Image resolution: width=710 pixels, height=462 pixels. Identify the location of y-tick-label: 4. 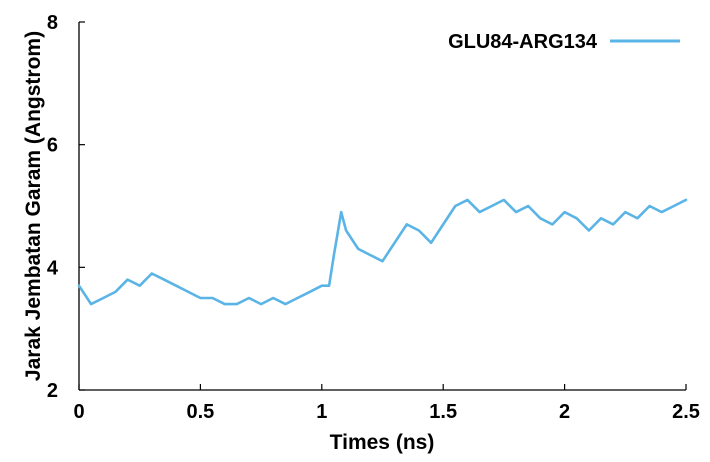
(53, 268).